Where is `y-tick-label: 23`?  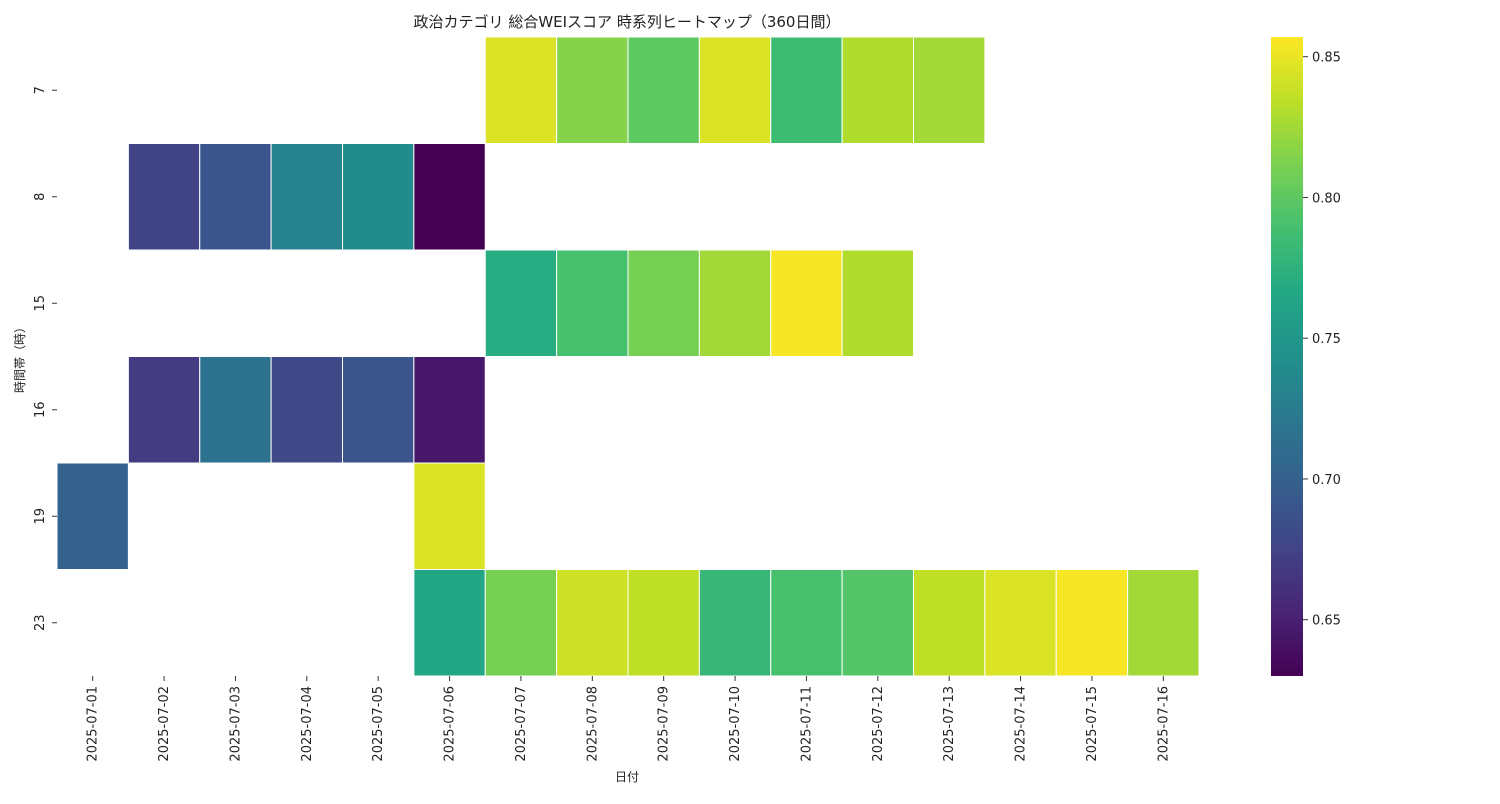
y-tick-label: 23 is located at coordinates (40, 622).